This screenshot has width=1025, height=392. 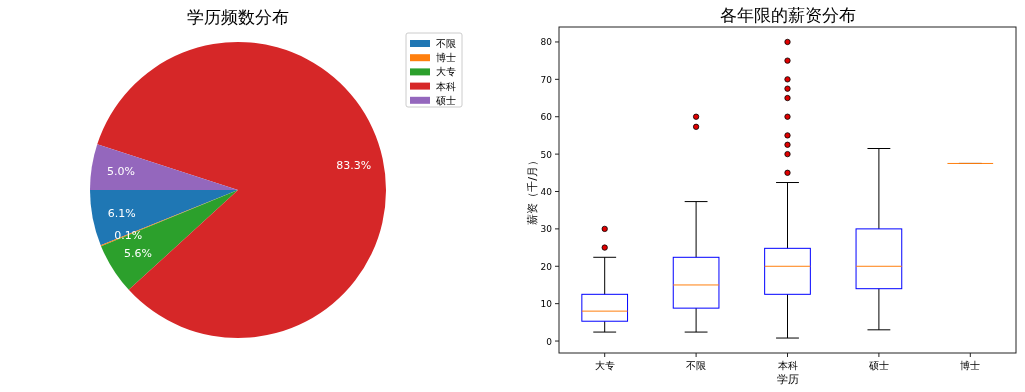 What do you see at coordinates (446, 43) in the screenshot?
I see `legend-label: 不限` at bounding box center [446, 43].